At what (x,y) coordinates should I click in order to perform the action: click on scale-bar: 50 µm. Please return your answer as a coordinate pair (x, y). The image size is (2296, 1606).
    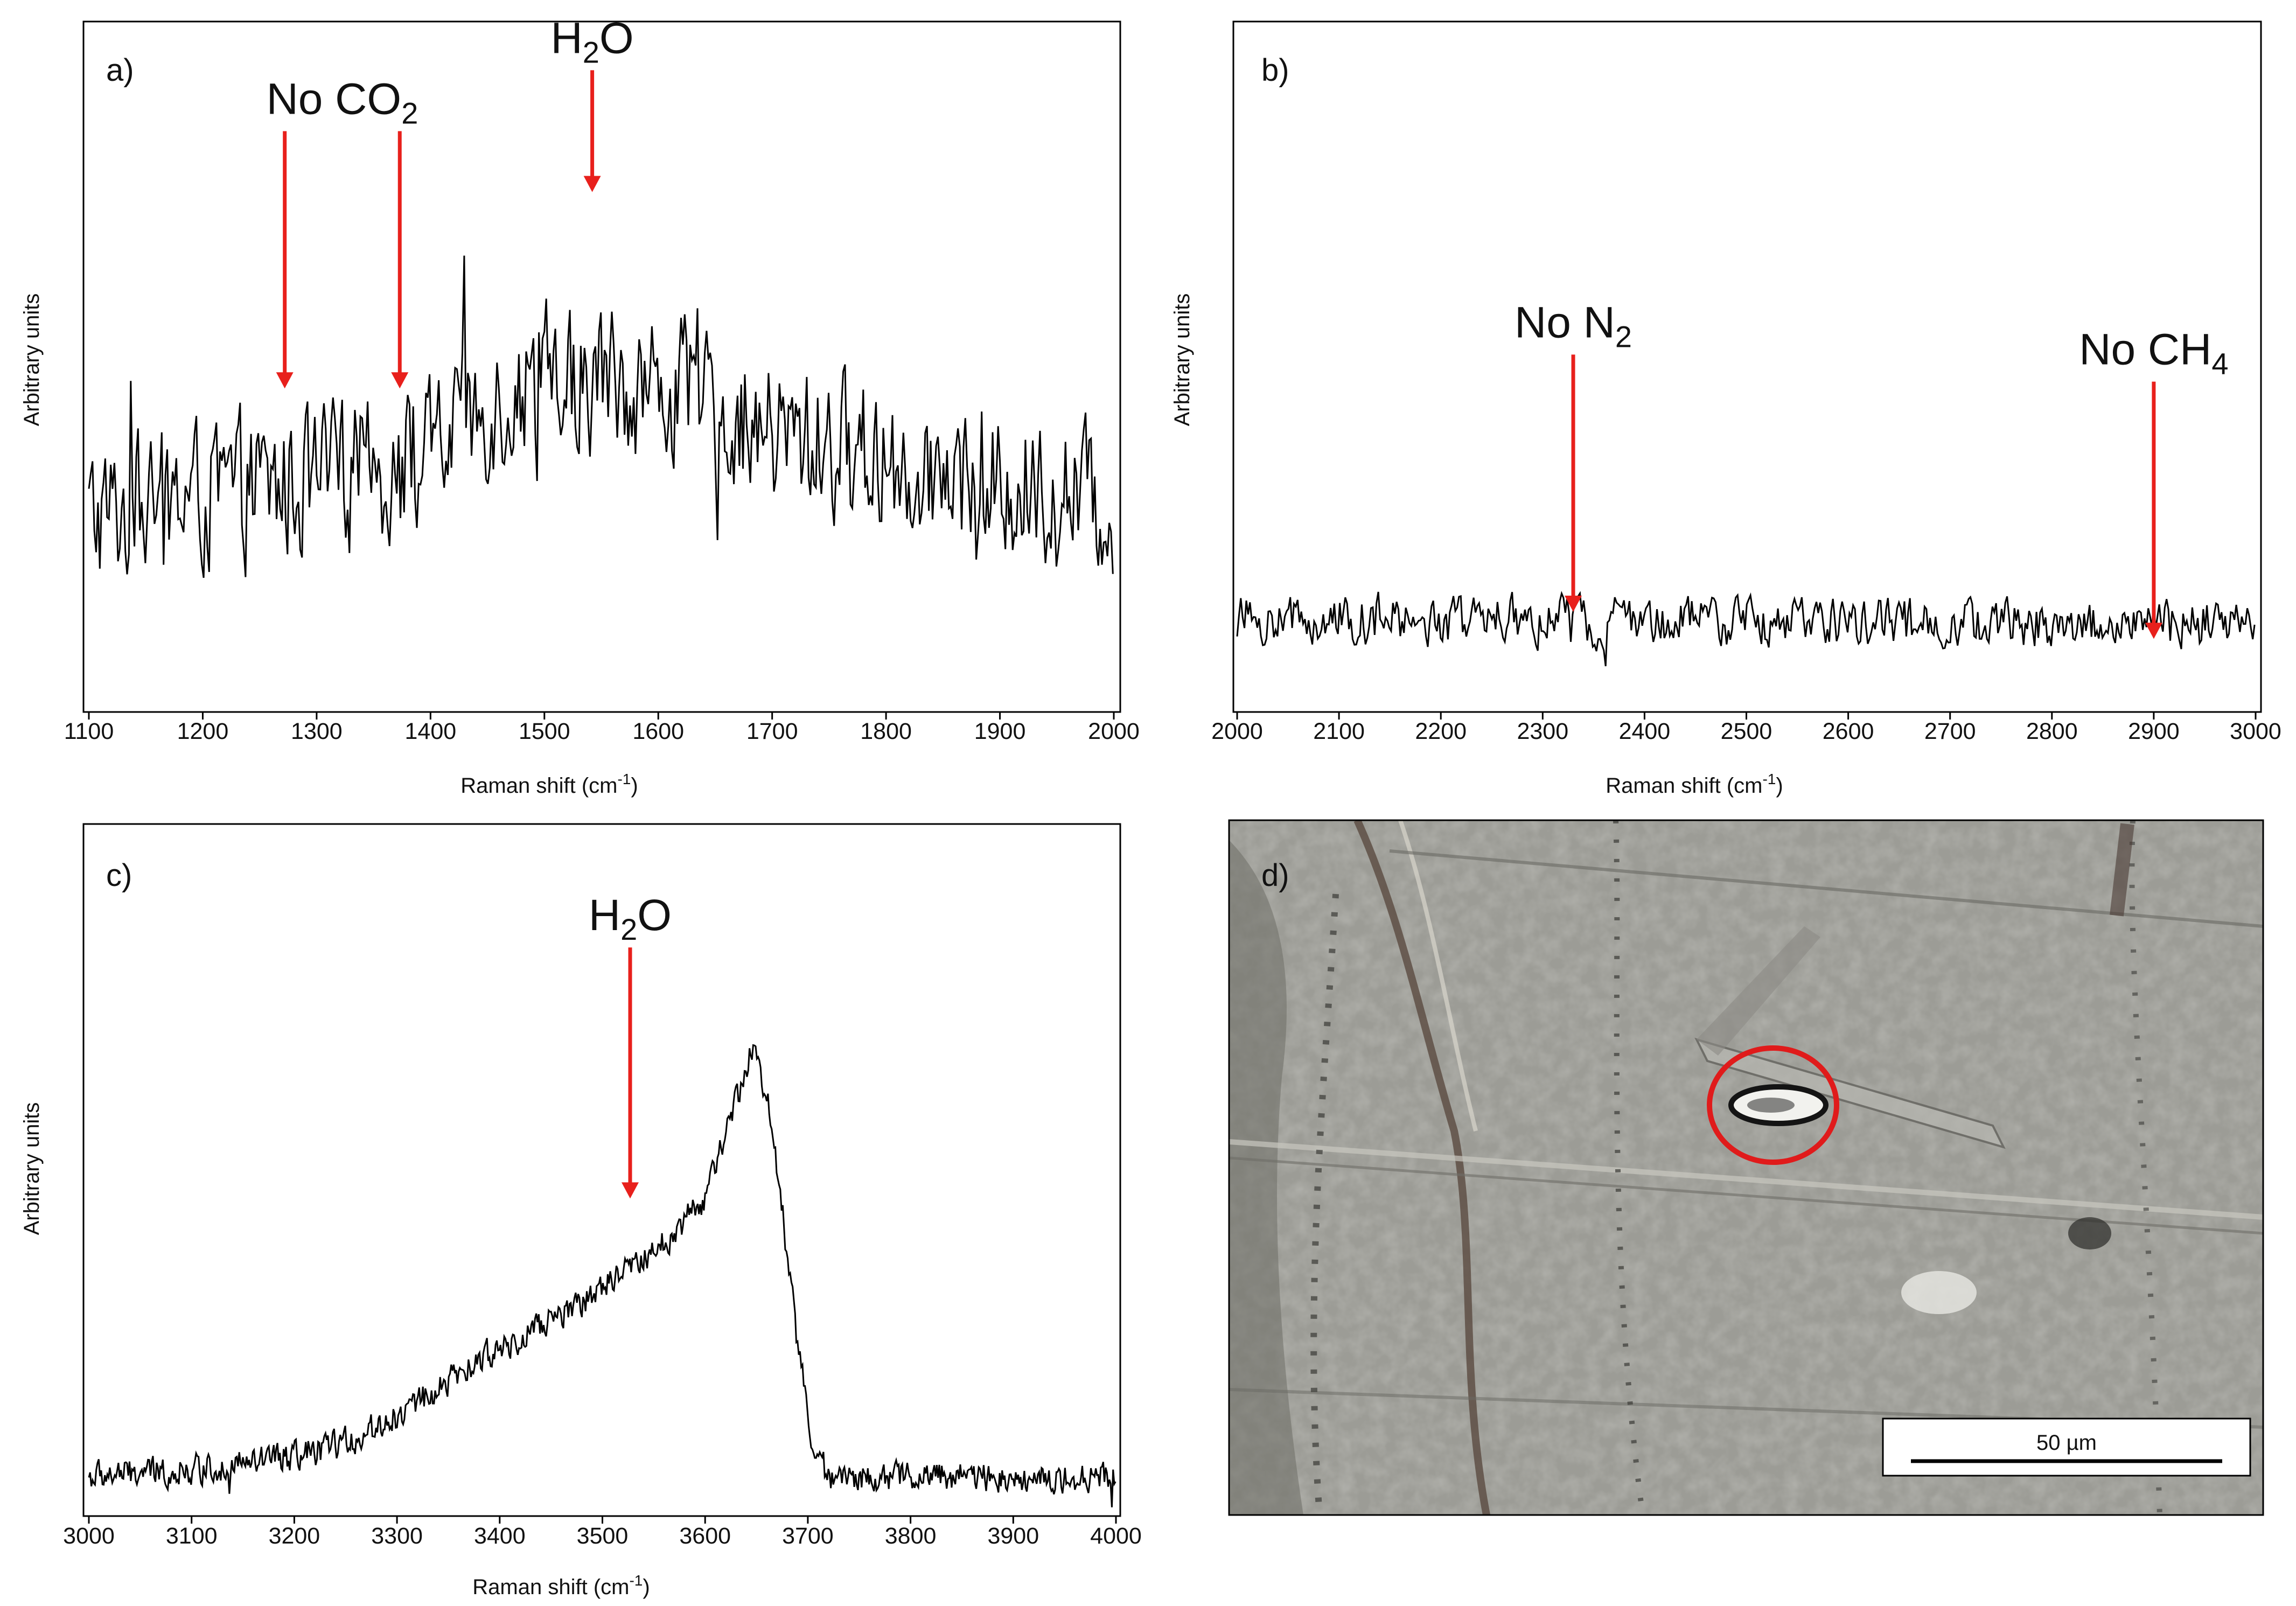
    Looking at the image, I should click on (2066, 1448).